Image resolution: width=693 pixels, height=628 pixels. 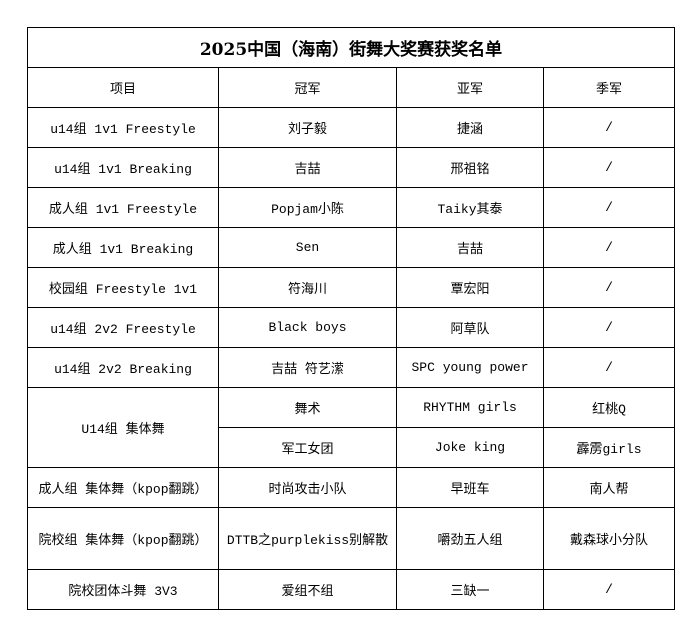 What do you see at coordinates (123, 427) in the screenshot?
I see `category-cell: U14组 集体舞` at bounding box center [123, 427].